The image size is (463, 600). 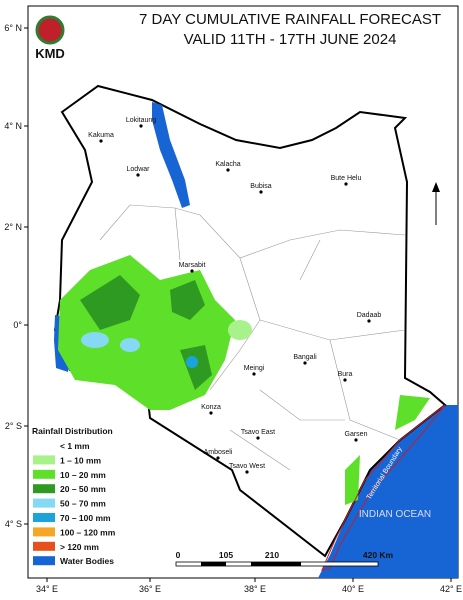 I want to click on legend-label: 50 – 70 mm, so click(x=83, y=504).